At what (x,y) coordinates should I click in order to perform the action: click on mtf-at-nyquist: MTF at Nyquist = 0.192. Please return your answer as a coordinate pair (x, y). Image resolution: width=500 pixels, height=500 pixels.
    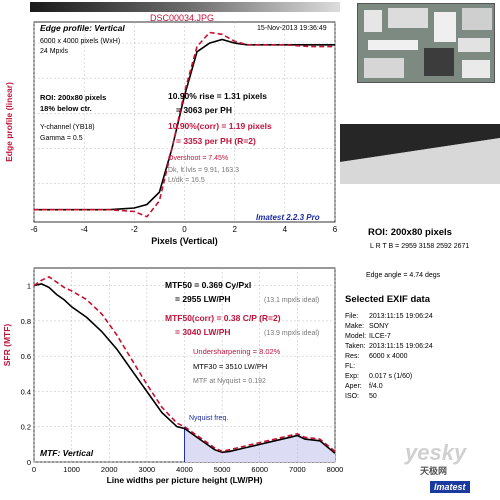
    Looking at the image, I should click on (229, 381).